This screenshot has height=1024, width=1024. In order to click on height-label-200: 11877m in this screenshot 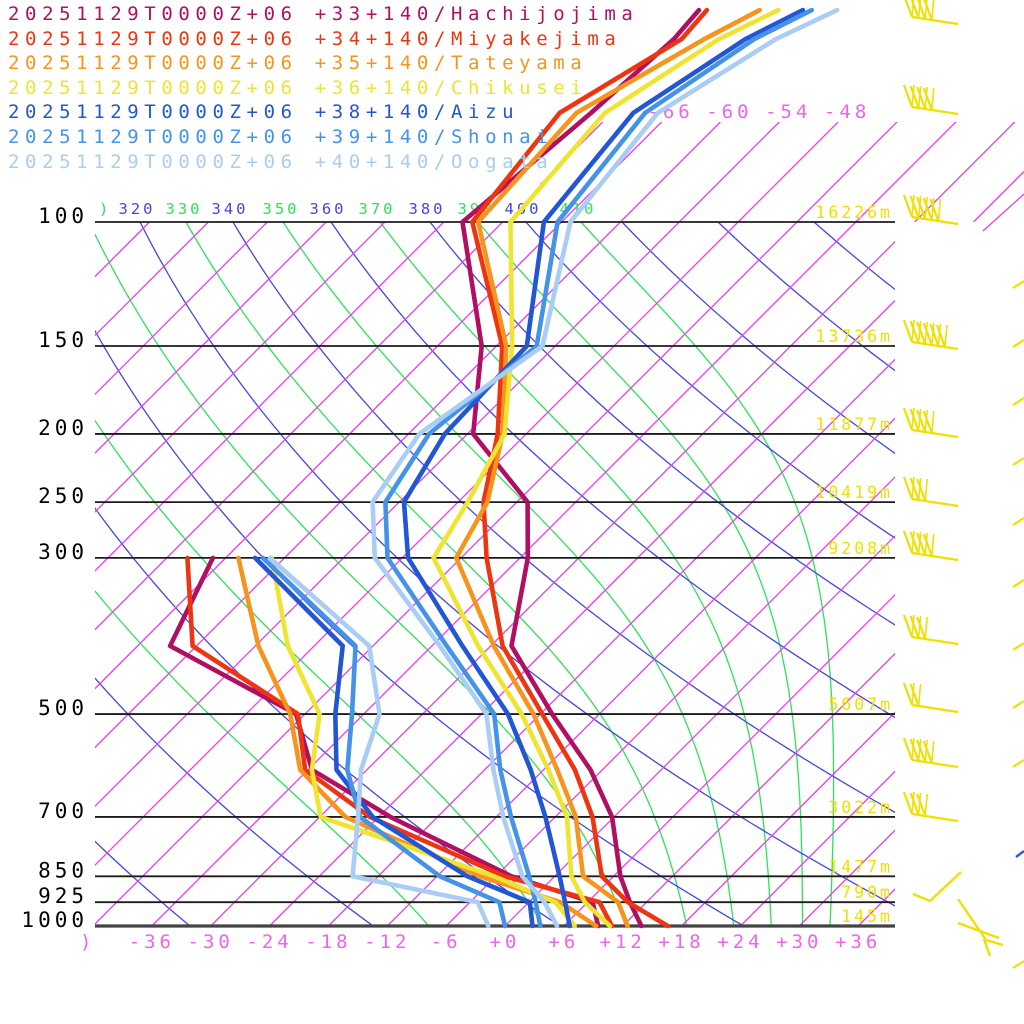, I will do `click(854, 424)`.